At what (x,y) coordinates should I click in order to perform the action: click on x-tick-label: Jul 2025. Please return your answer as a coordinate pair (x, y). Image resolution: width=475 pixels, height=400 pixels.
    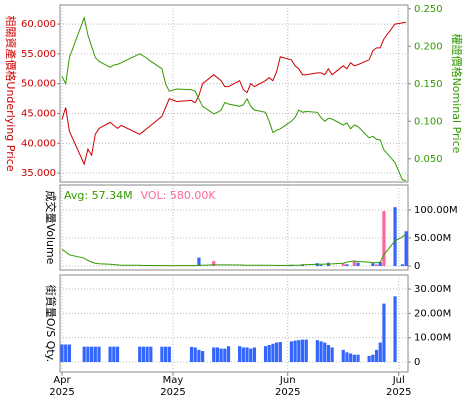
    Looking at the image, I should click on (399, 386).